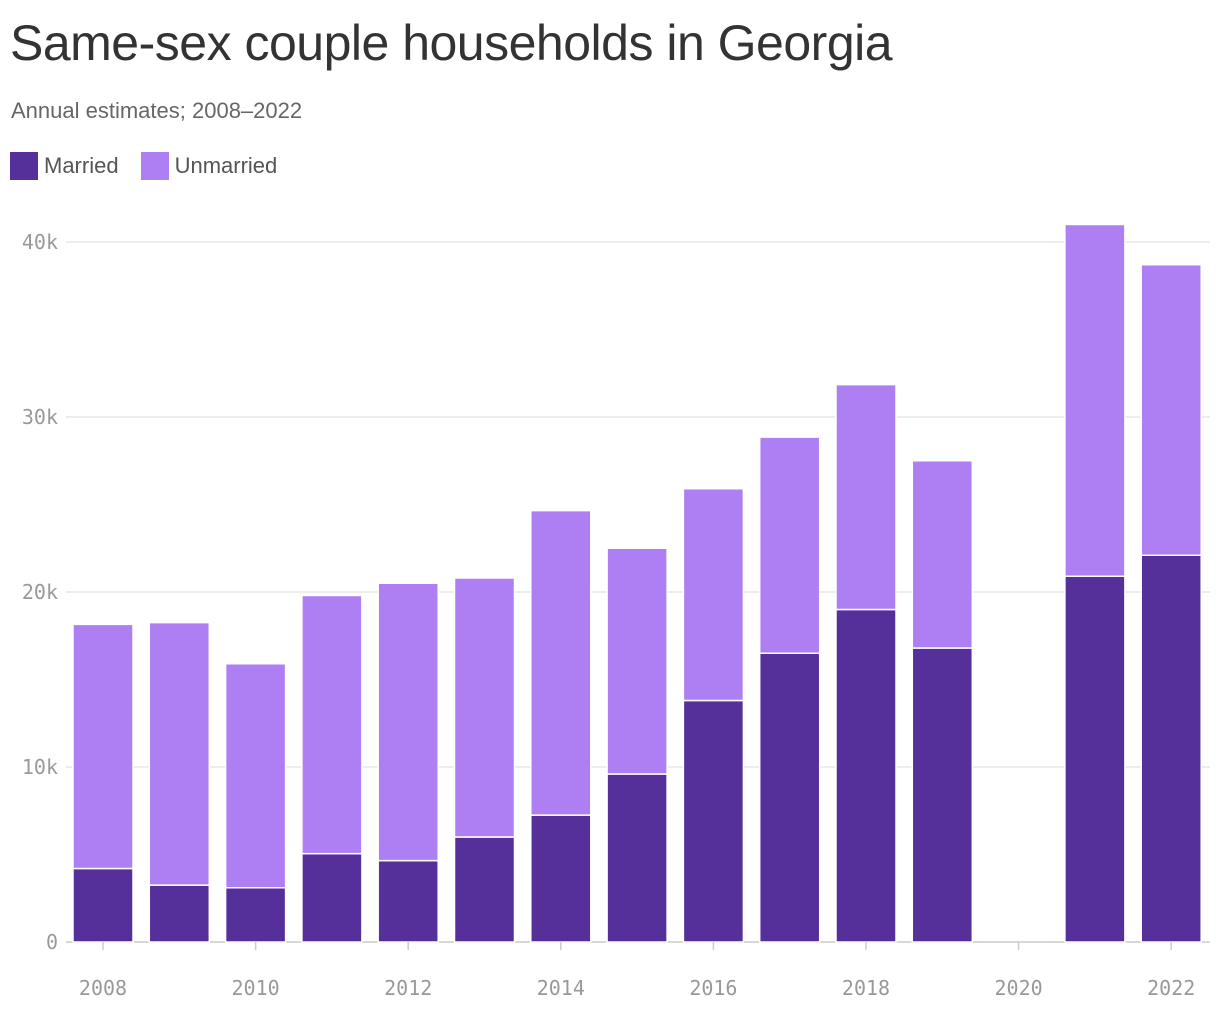 The width and height of the screenshot is (1220, 1018). What do you see at coordinates (408, 901) in the screenshot?
I see `bar-married-2012` at bounding box center [408, 901].